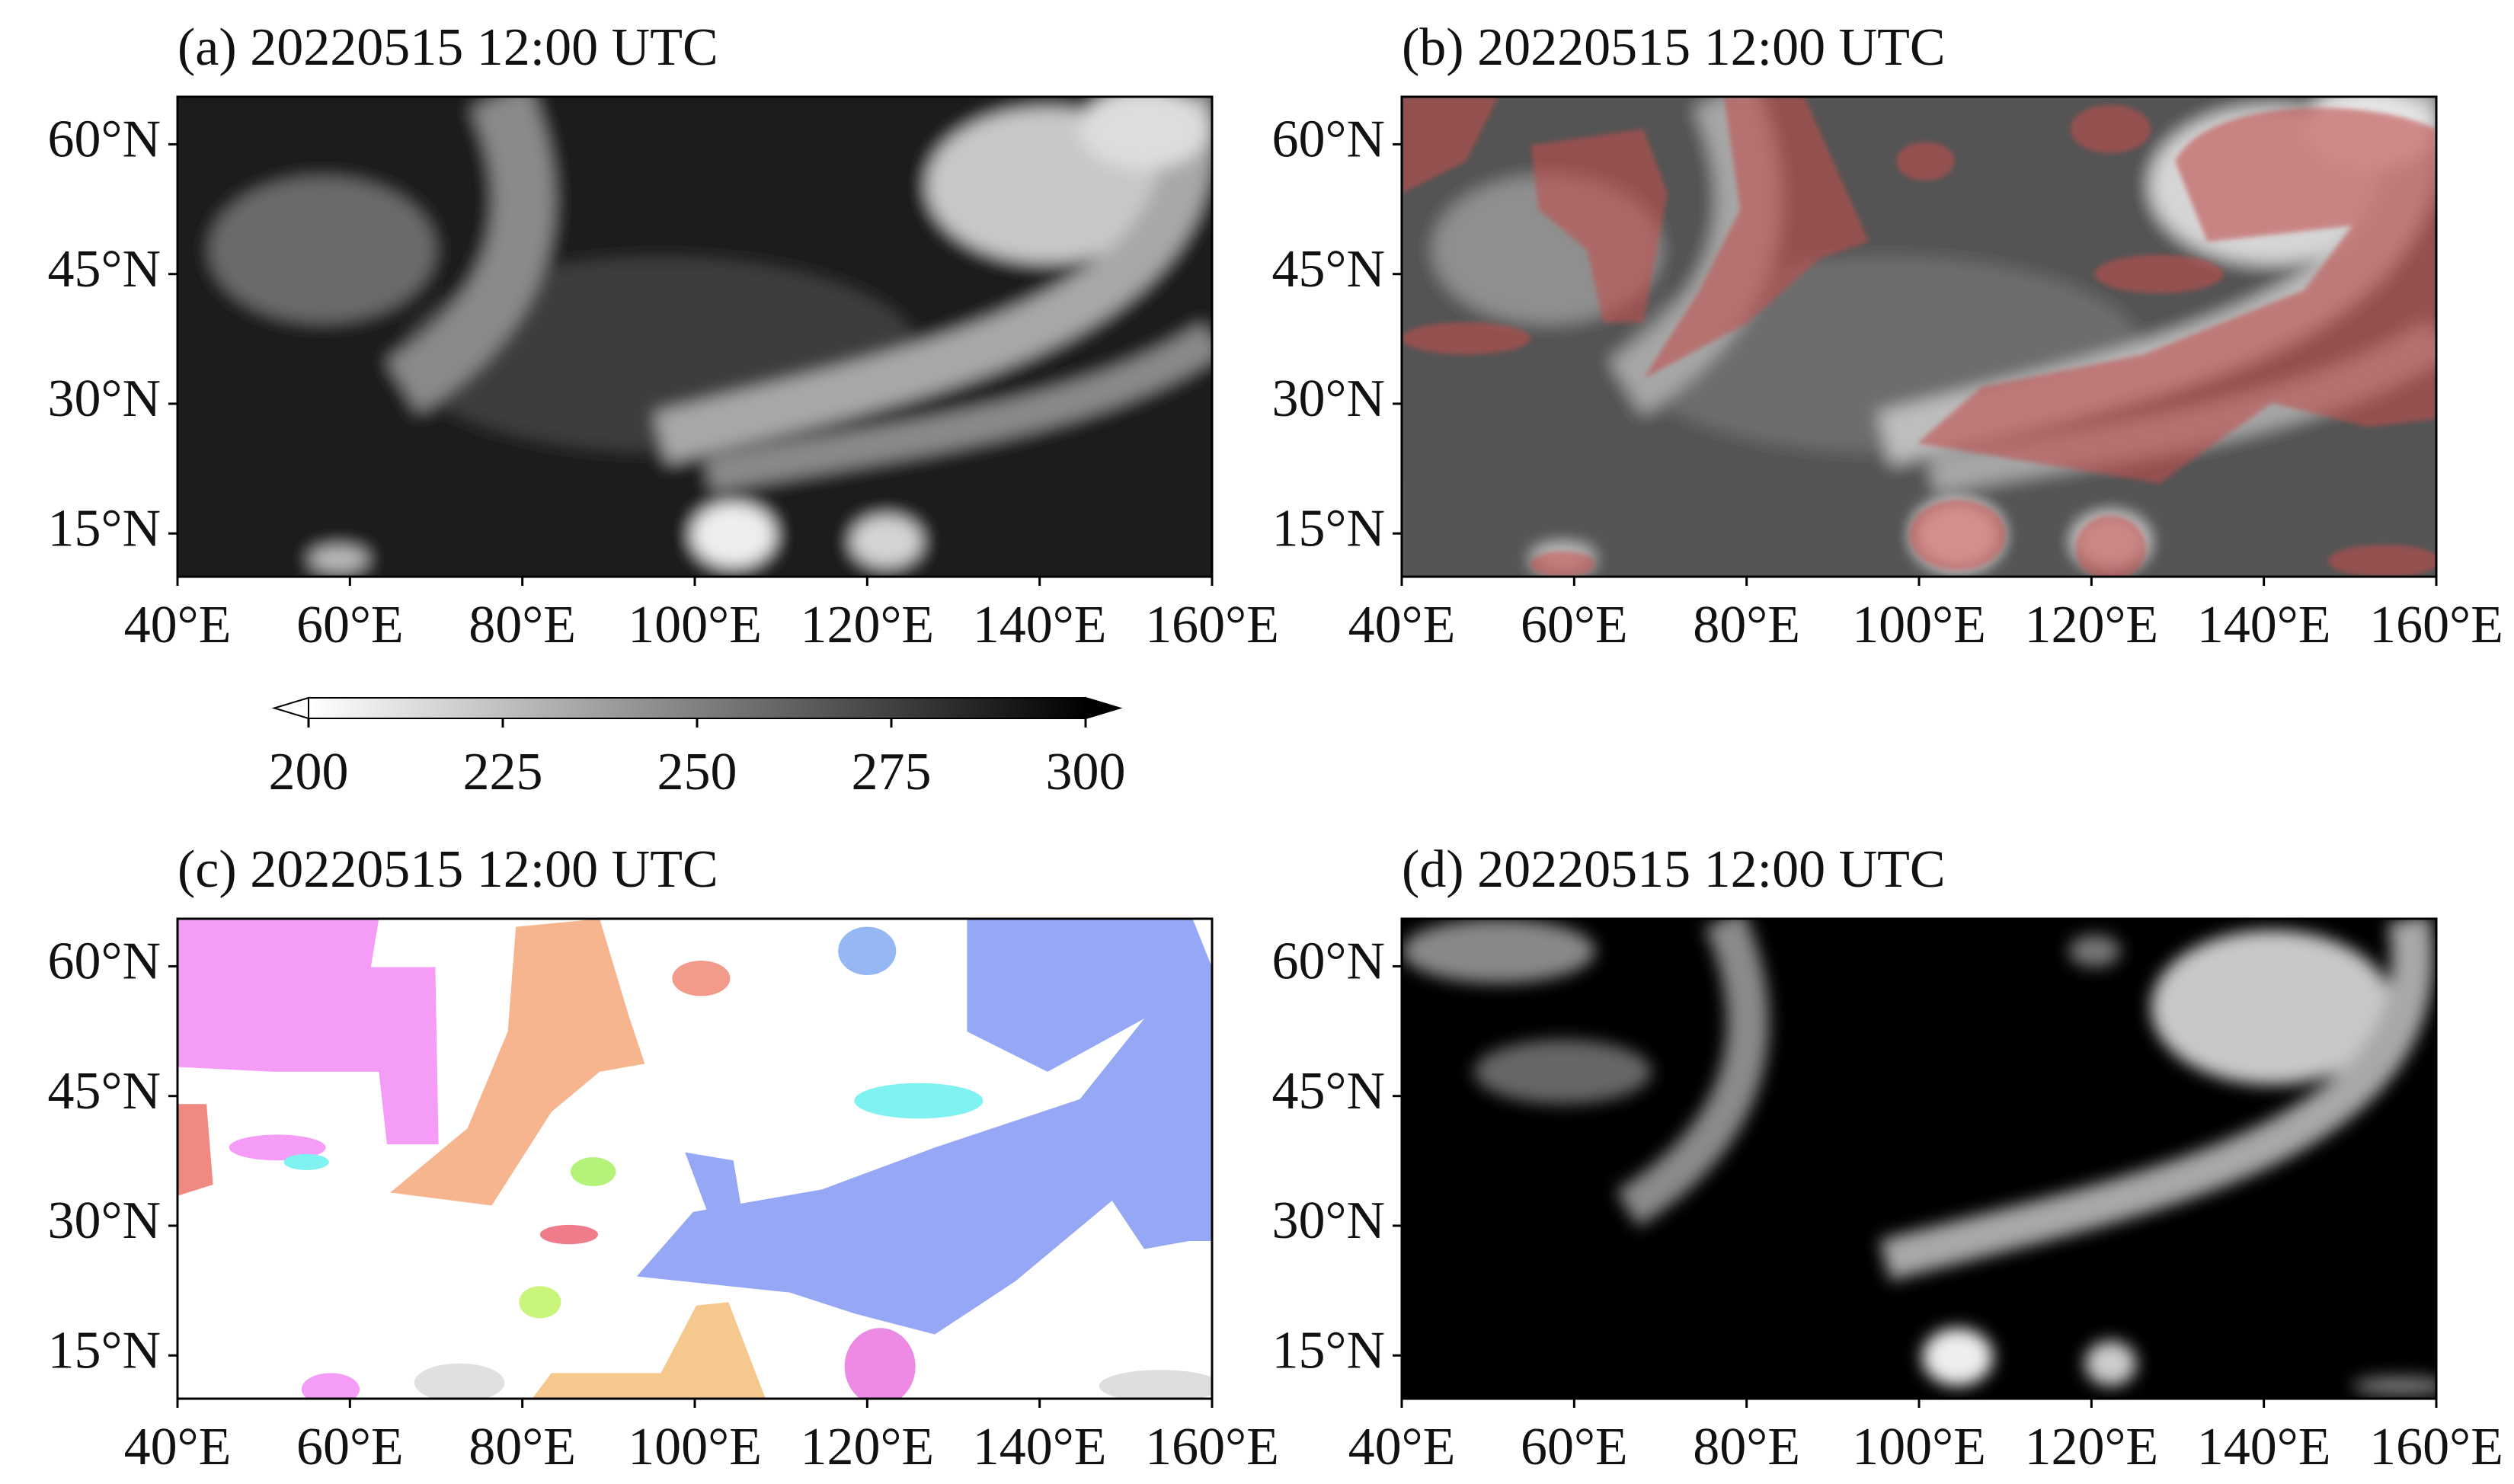 Image resolution: width=2514 pixels, height=1484 pixels. I want to click on panel-title: (b) 20220515 12:00 UTC, so click(1674, 47).